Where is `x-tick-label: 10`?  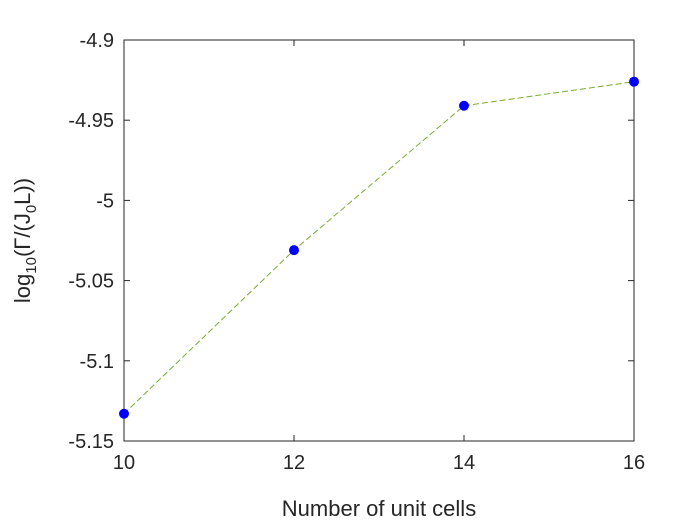 x-tick-label: 10 is located at coordinates (124, 463).